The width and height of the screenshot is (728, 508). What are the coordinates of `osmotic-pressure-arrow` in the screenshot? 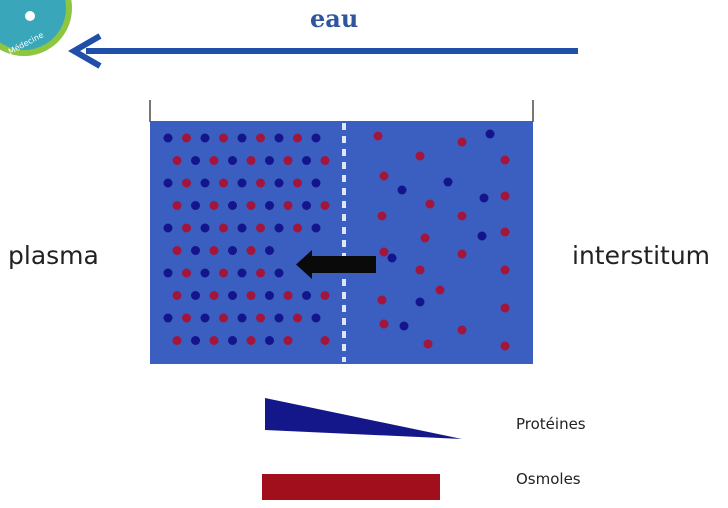 It's located at (336, 264).